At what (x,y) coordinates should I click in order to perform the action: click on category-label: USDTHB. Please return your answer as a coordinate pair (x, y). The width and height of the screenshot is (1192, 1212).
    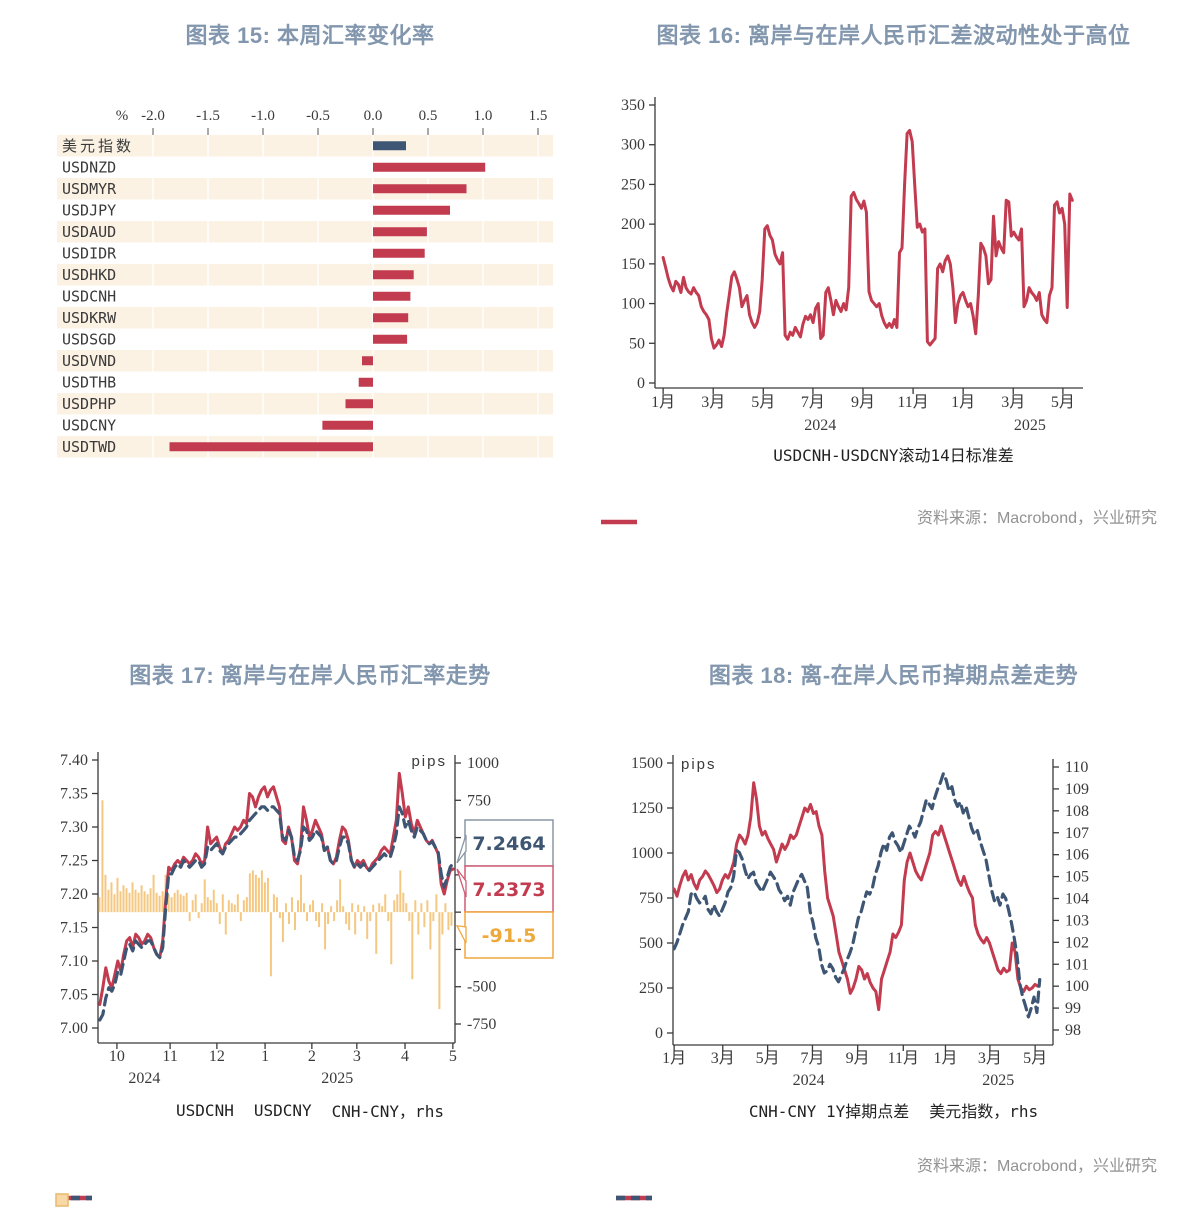
    Looking at the image, I should click on (89, 382).